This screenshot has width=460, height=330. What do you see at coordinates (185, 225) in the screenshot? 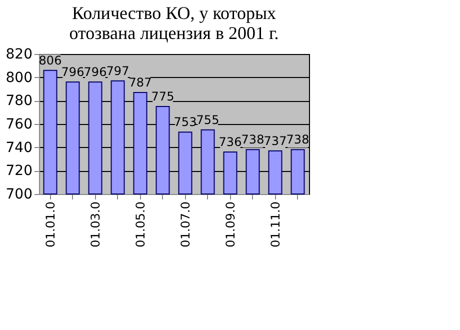
I see `x-tick-label: 01.07.0` at bounding box center [185, 225].